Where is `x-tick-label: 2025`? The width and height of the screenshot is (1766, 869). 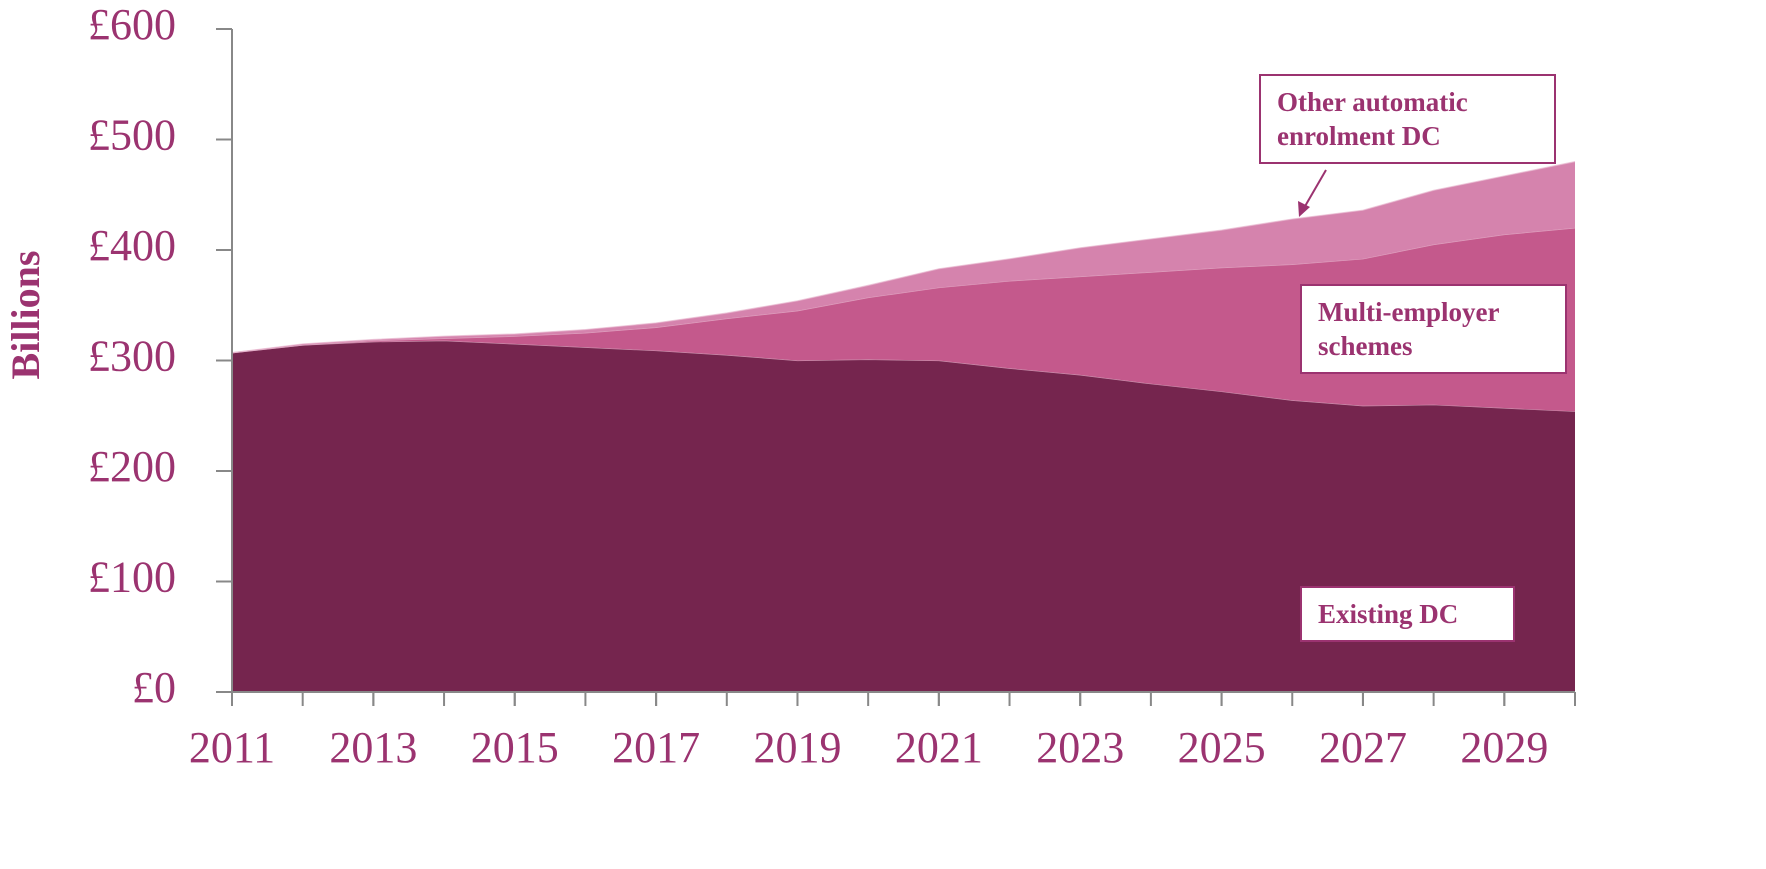 x-tick-label: 2025 is located at coordinates (1222, 747).